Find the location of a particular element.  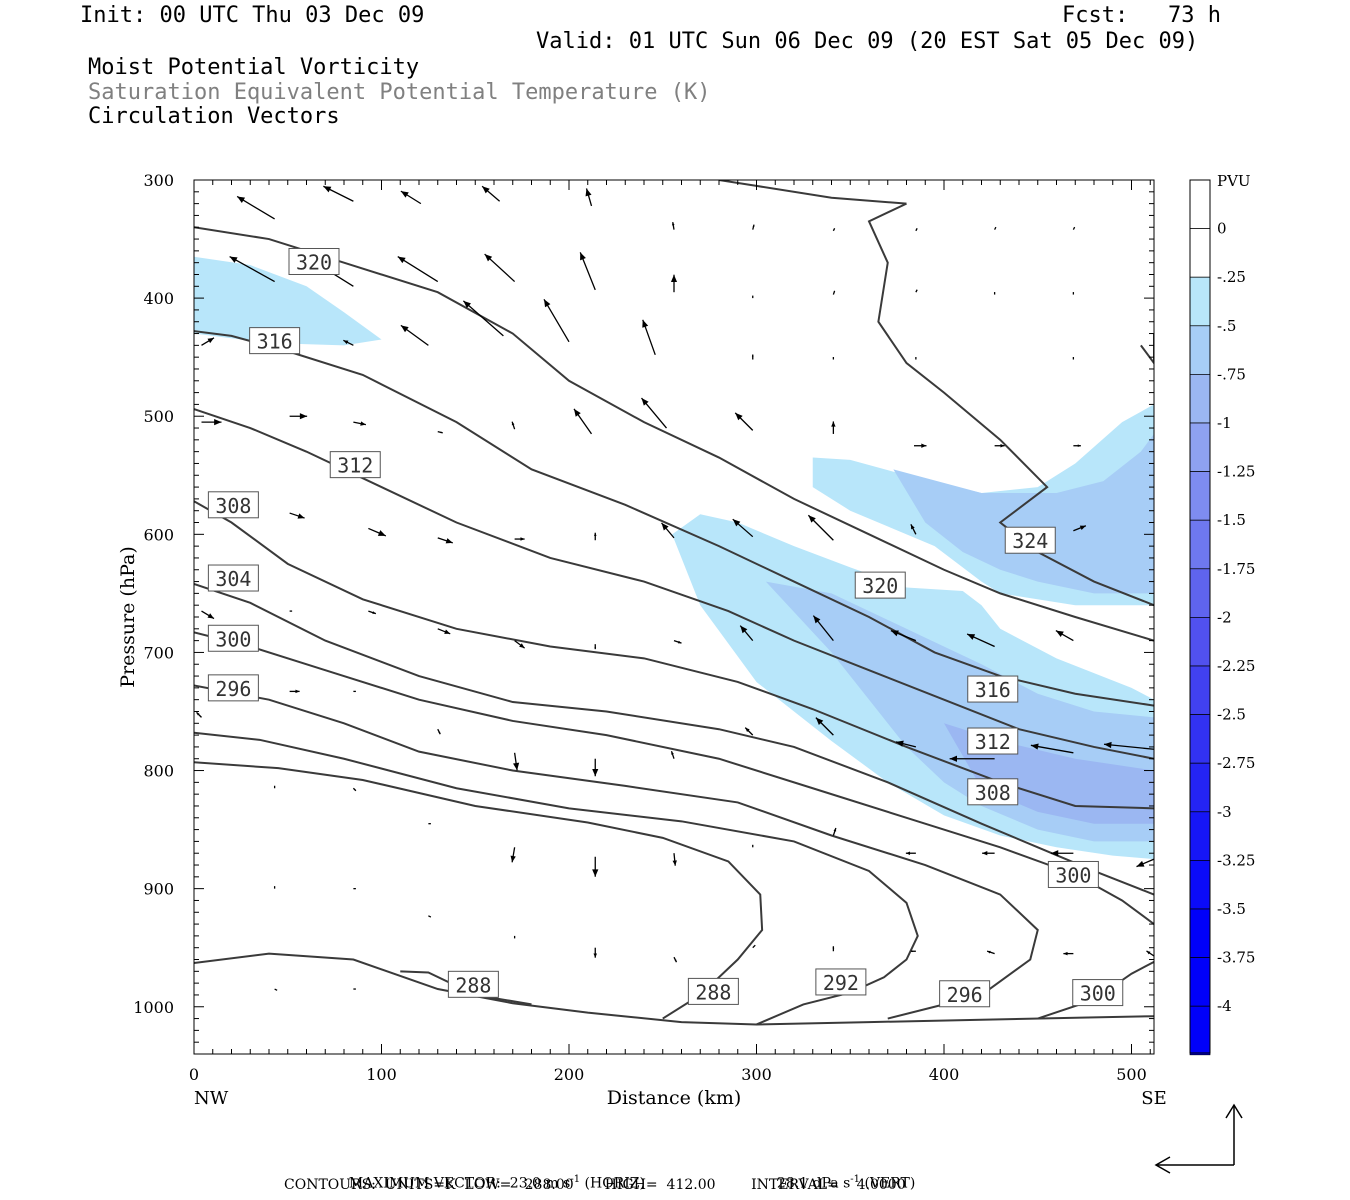

contour-label-10: 312 is located at coordinates (993, 741).